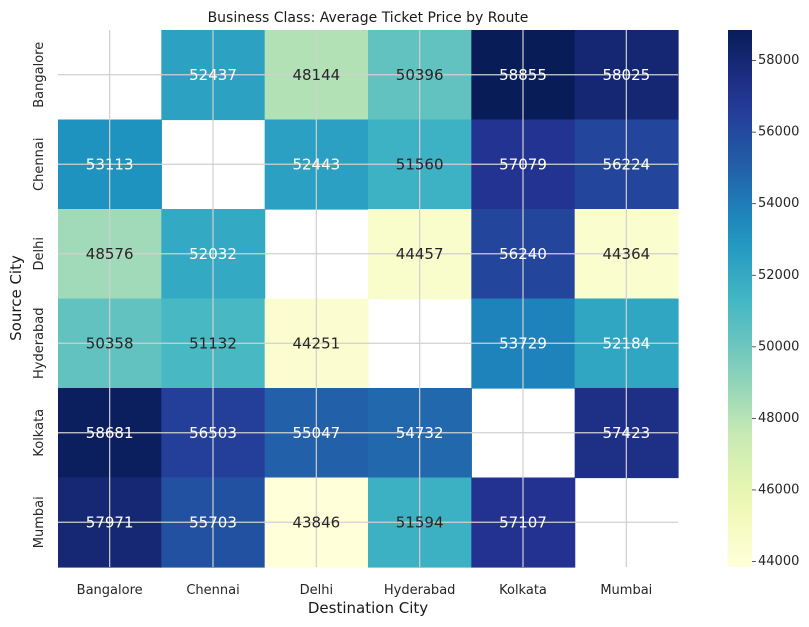 The height and width of the screenshot is (627, 809). I want to click on cell-value-label: 54732, so click(420, 433).